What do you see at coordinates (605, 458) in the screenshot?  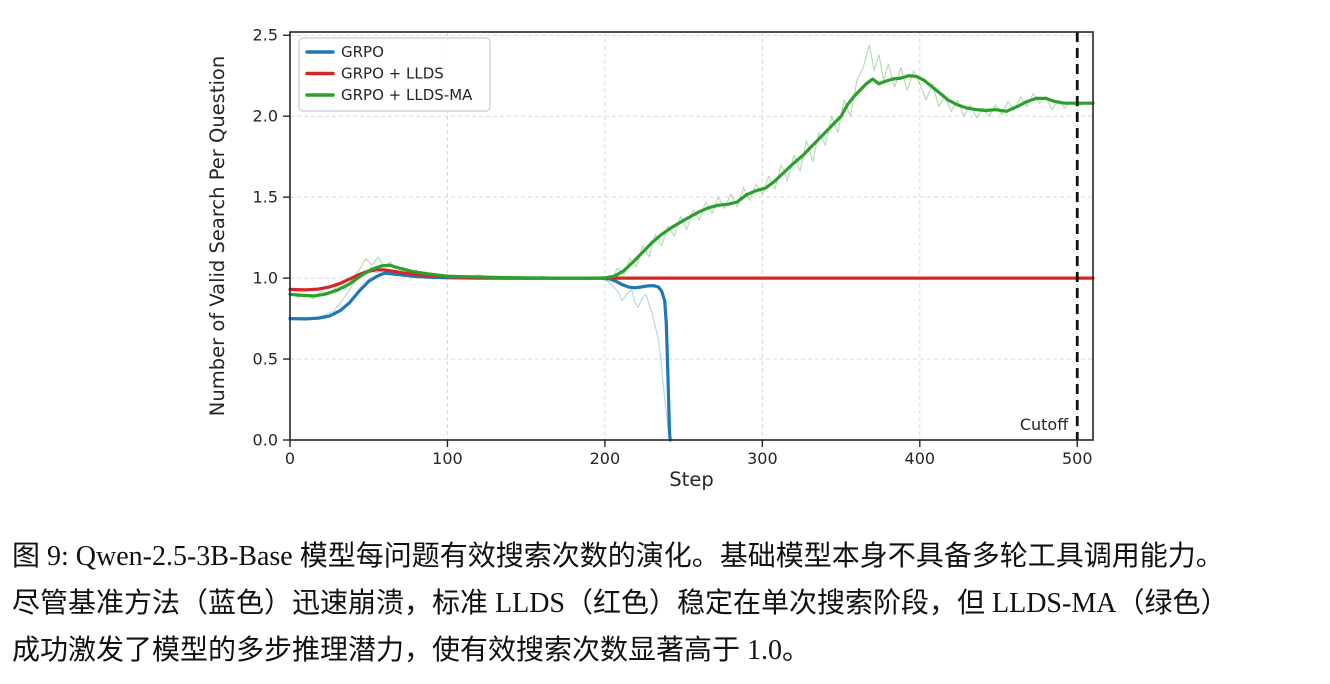 I see `x-tick-label-200: 200` at bounding box center [605, 458].